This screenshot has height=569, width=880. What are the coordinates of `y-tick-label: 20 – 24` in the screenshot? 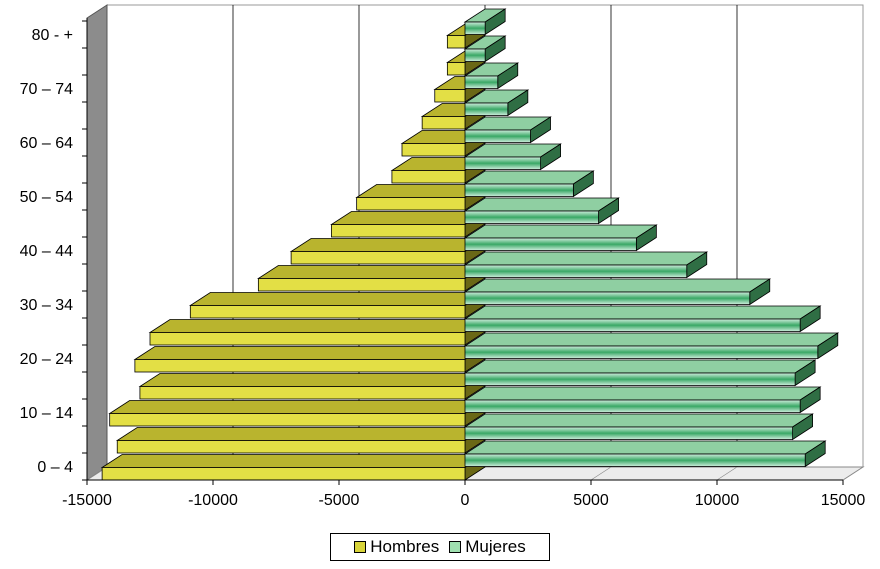 It's located at (46, 359).